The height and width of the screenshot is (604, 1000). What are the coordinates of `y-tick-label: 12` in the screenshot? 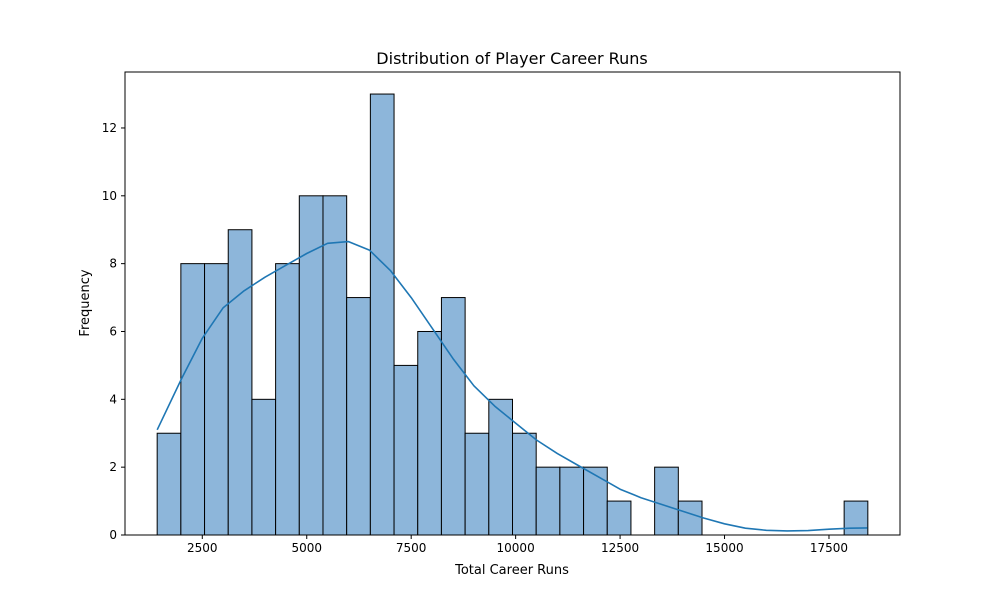 It's located at (109, 128).